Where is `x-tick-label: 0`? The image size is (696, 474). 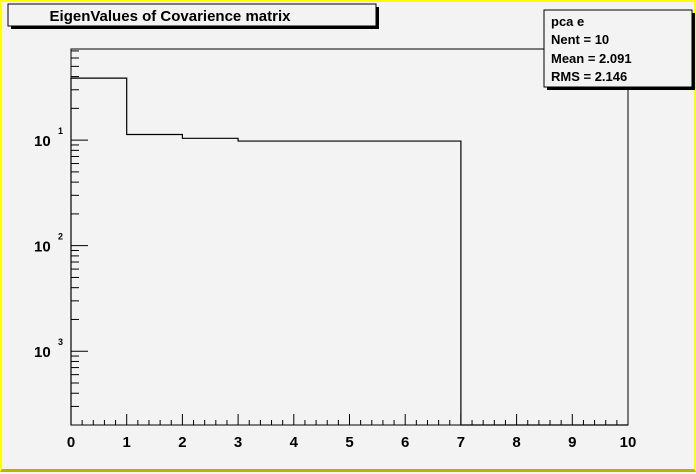
x-tick-label: 0 is located at coordinates (71, 442).